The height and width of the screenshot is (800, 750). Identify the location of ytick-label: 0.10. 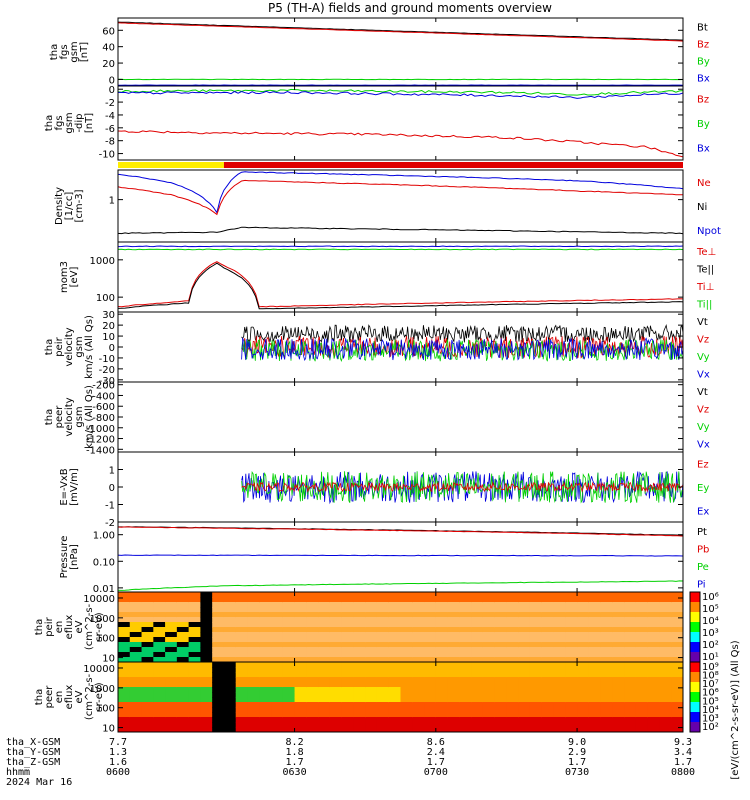
(104, 562).